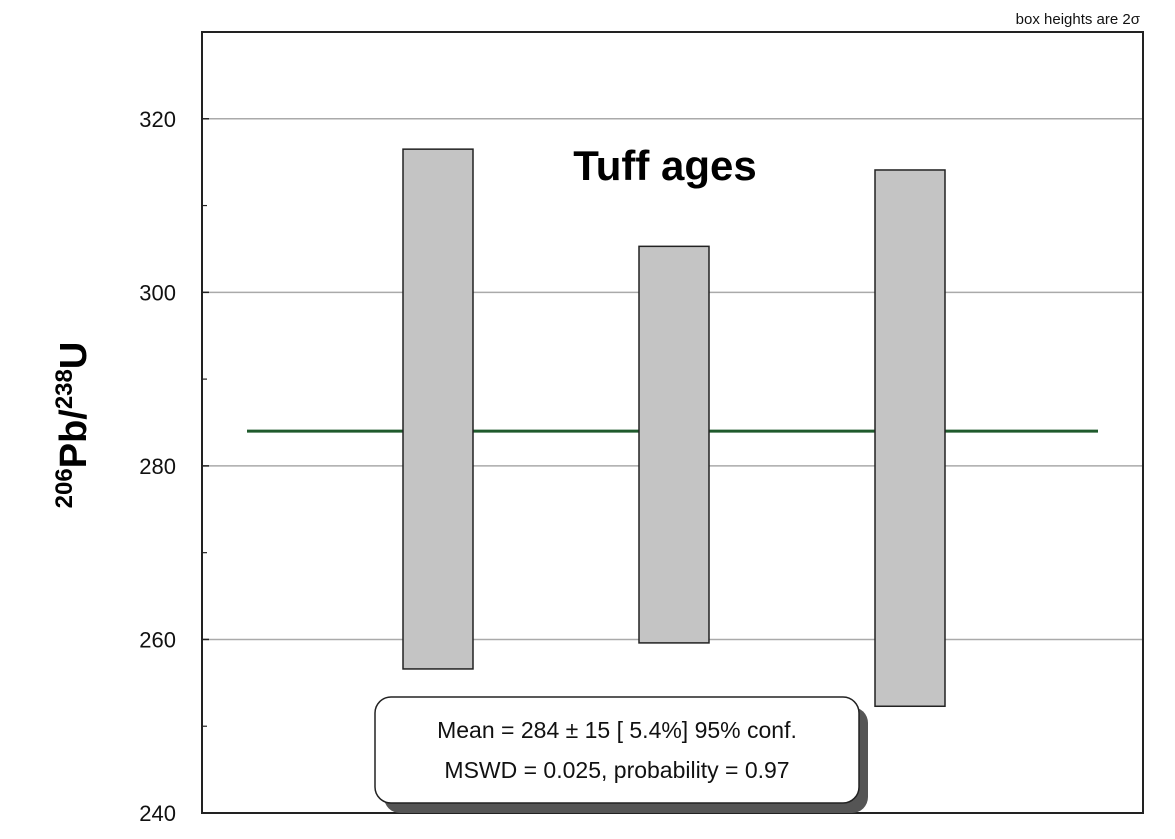 The width and height of the screenshot is (1175, 839). What do you see at coordinates (74, 439) in the screenshot?
I see `y-label-pb: Pb/` at bounding box center [74, 439].